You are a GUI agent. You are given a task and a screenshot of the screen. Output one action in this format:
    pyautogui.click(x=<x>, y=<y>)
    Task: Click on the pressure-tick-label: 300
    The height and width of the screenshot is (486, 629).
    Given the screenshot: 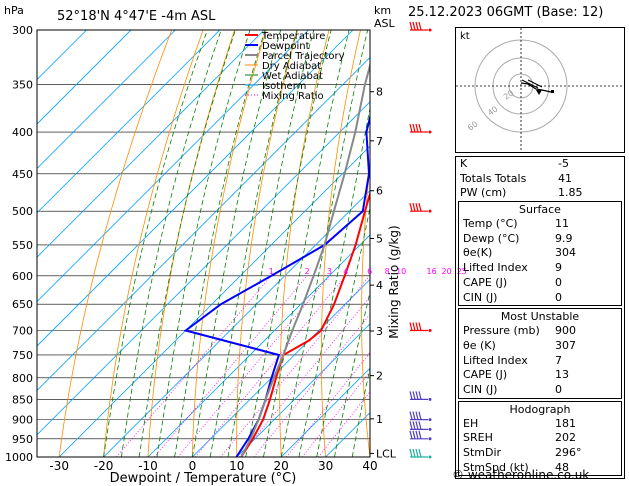 What is the action you would take?
    pyautogui.click(x=22, y=30)
    